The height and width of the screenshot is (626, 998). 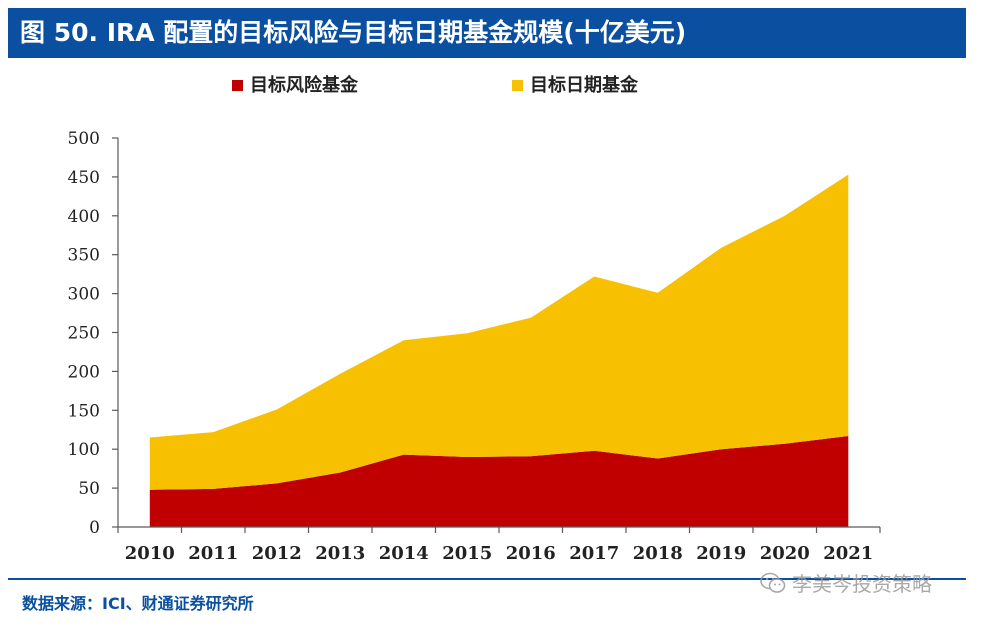 I want to click on y-tick-label: 150, so click(x=84, y=411).